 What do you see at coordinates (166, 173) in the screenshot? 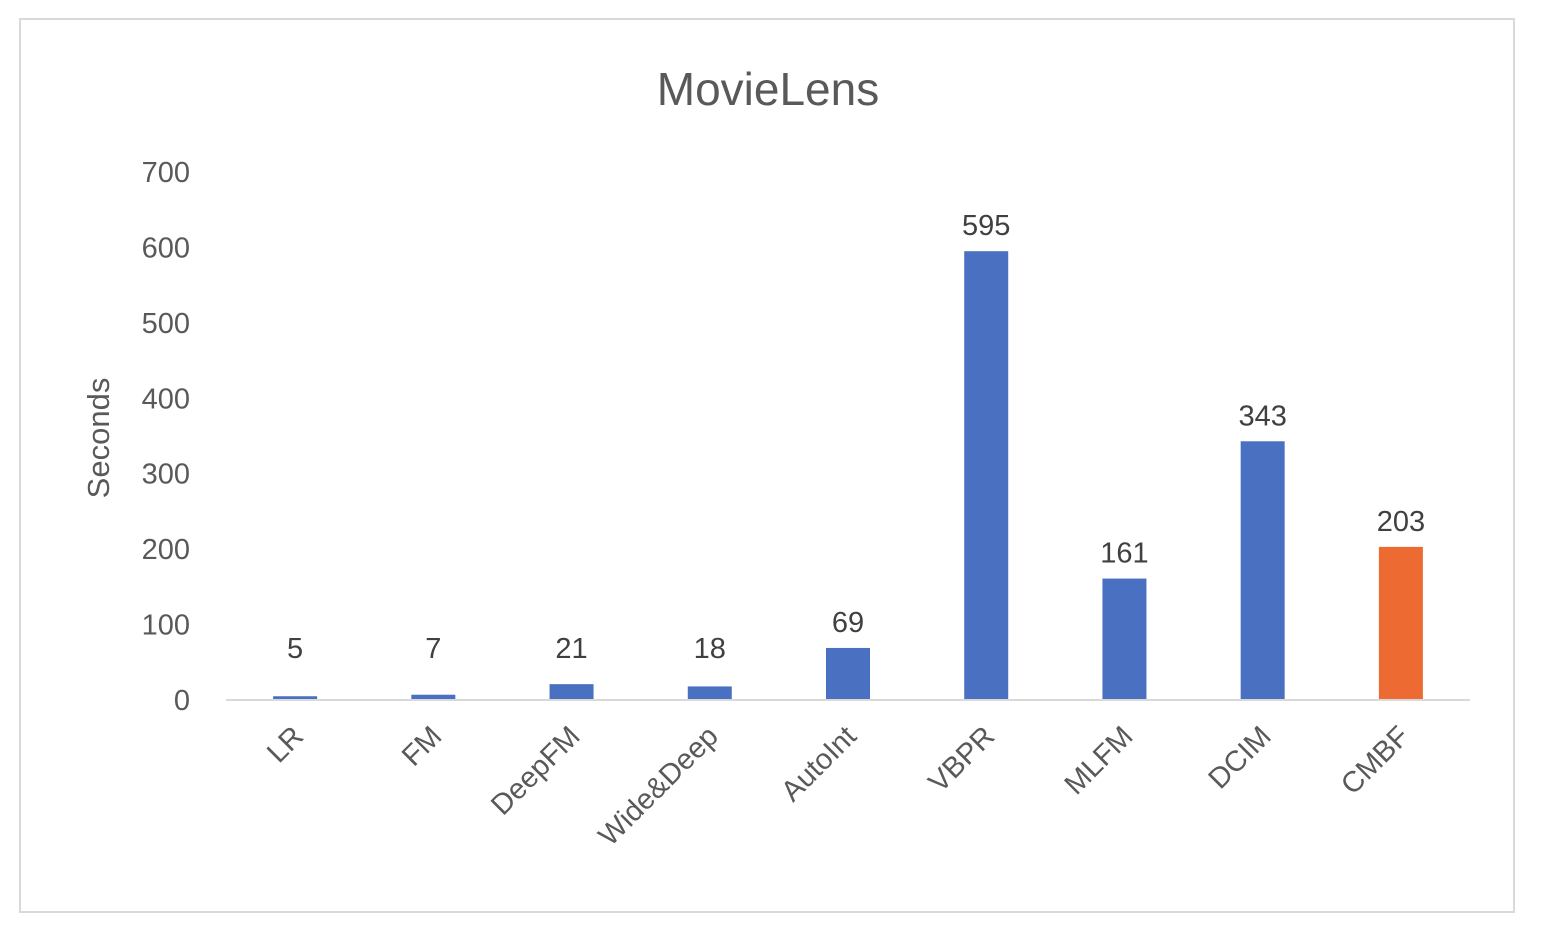
I see `y-tick-label: 700` at bounding box center [166, 173].